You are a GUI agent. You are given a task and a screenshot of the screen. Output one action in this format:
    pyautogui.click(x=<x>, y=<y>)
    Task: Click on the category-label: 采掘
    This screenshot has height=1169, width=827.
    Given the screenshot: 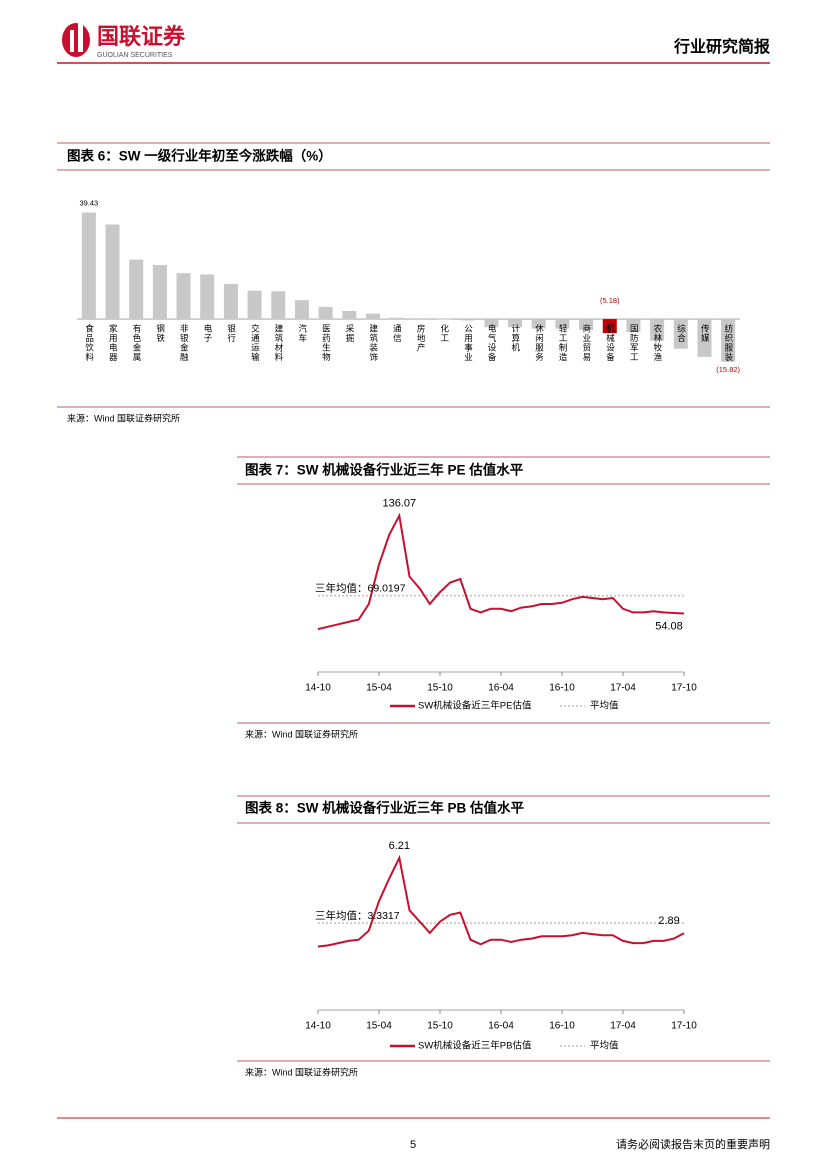 What is the action you would take?
    pyautogui.click(x=350, y=334)
    